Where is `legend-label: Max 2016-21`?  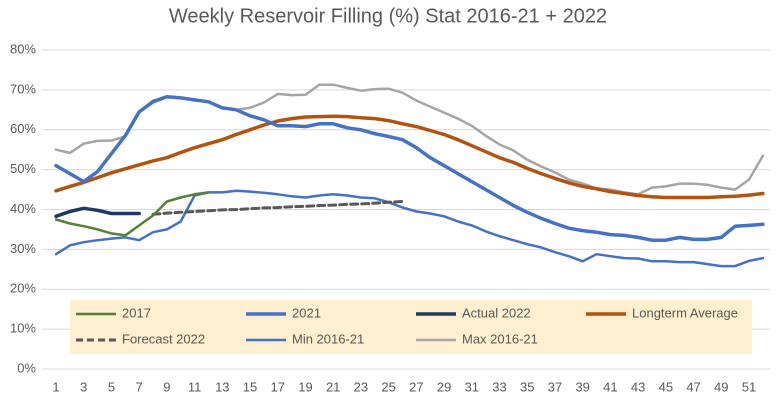 legend-label: Max 2016-21 is located at coordinates (500, 338).